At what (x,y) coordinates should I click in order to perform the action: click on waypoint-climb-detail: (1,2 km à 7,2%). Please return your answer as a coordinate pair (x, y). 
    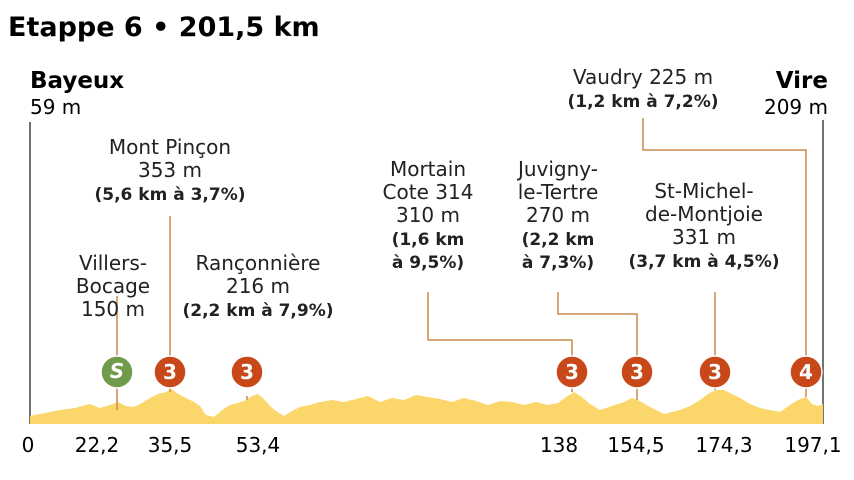
    Looking at the image, I should click on (642, 102).